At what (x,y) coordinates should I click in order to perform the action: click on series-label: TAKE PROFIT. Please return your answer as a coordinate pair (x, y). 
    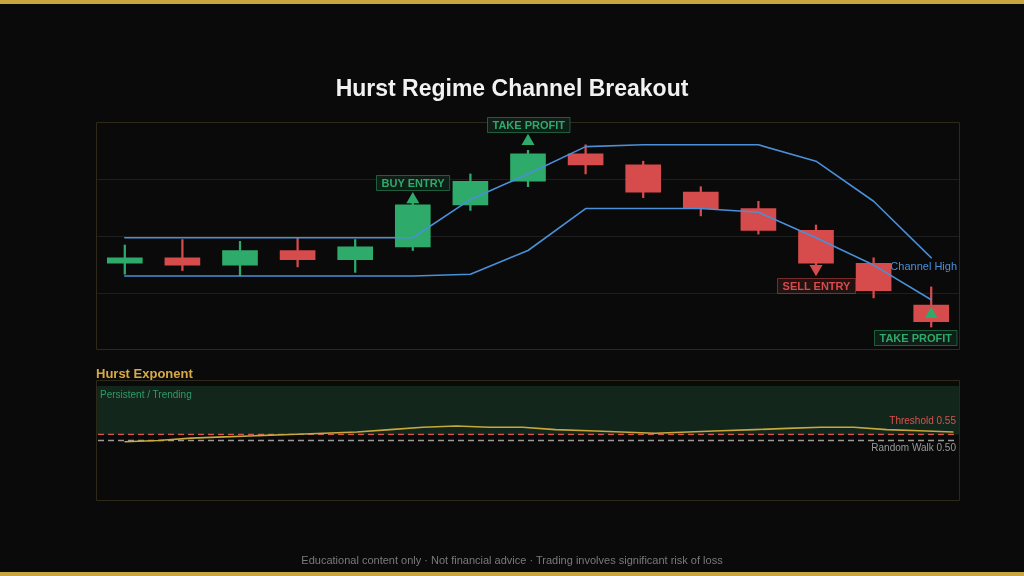
    Looking at the image, I should click on (529, 124).